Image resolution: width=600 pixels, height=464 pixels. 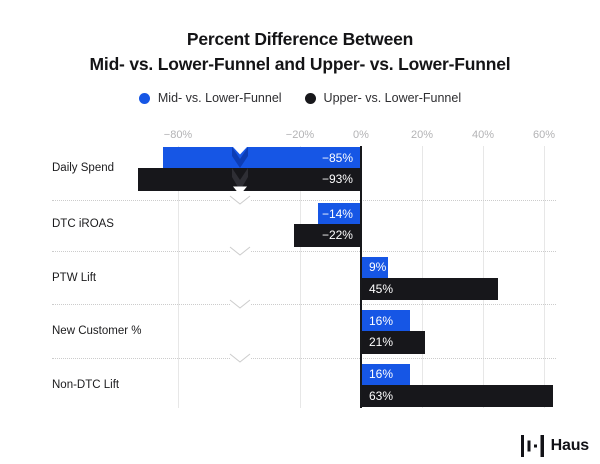 I want to click on bar-value-label: 63%, so click(x=381, y=395).